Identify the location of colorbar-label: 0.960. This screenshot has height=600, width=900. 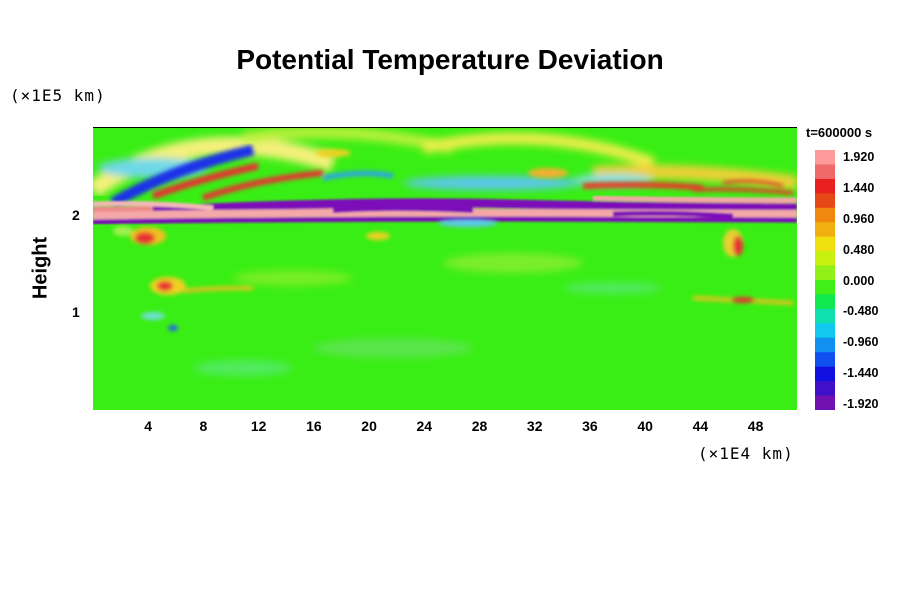
(859, 218).